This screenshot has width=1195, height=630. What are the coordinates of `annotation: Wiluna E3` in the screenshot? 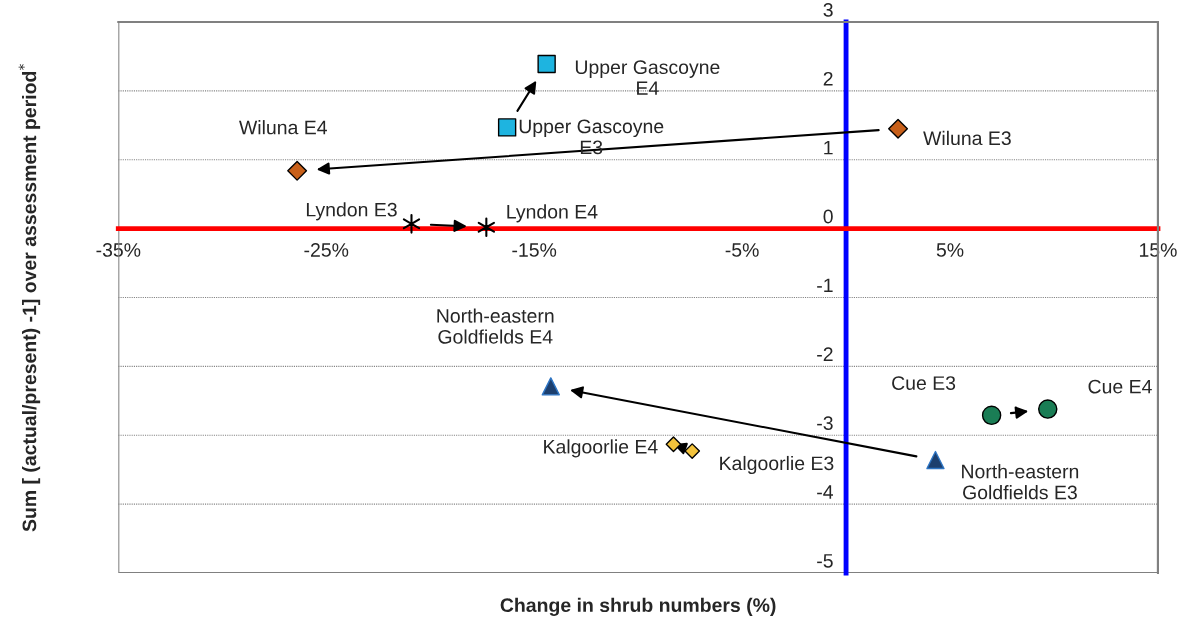 It's located at (967, 138).